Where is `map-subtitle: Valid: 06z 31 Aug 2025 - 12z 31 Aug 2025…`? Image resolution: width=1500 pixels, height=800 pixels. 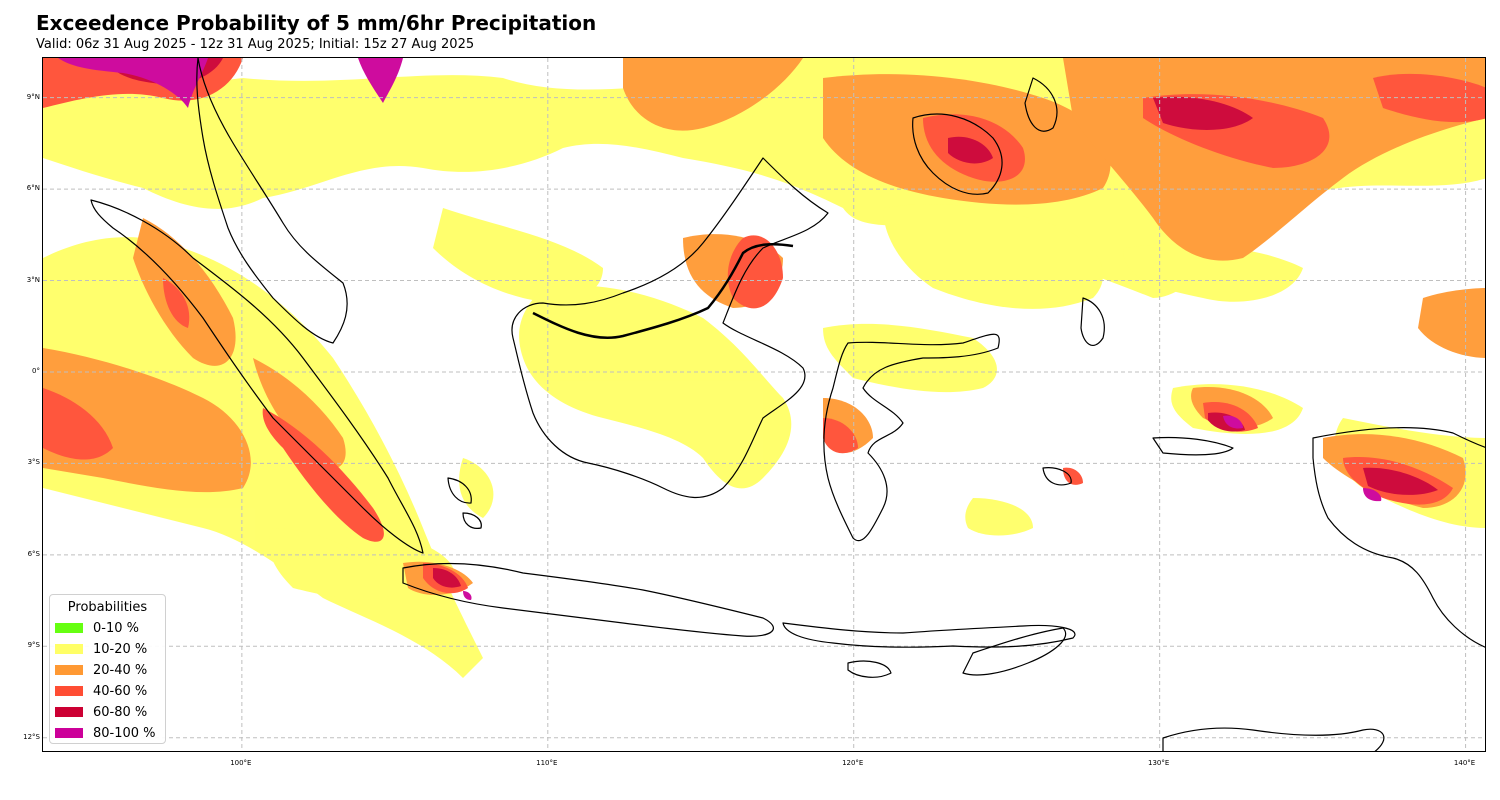 map-subtitle: Valid: 06z 31 Aug 2025 - 12z 31 Aug 2025… is located at coordinates (255, 44).